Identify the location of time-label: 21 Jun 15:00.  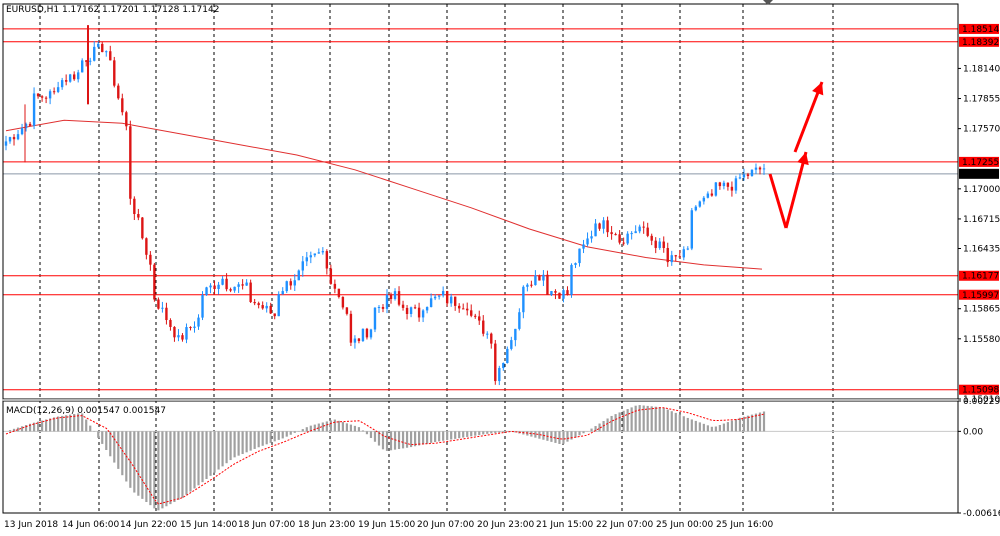
(564, 525).